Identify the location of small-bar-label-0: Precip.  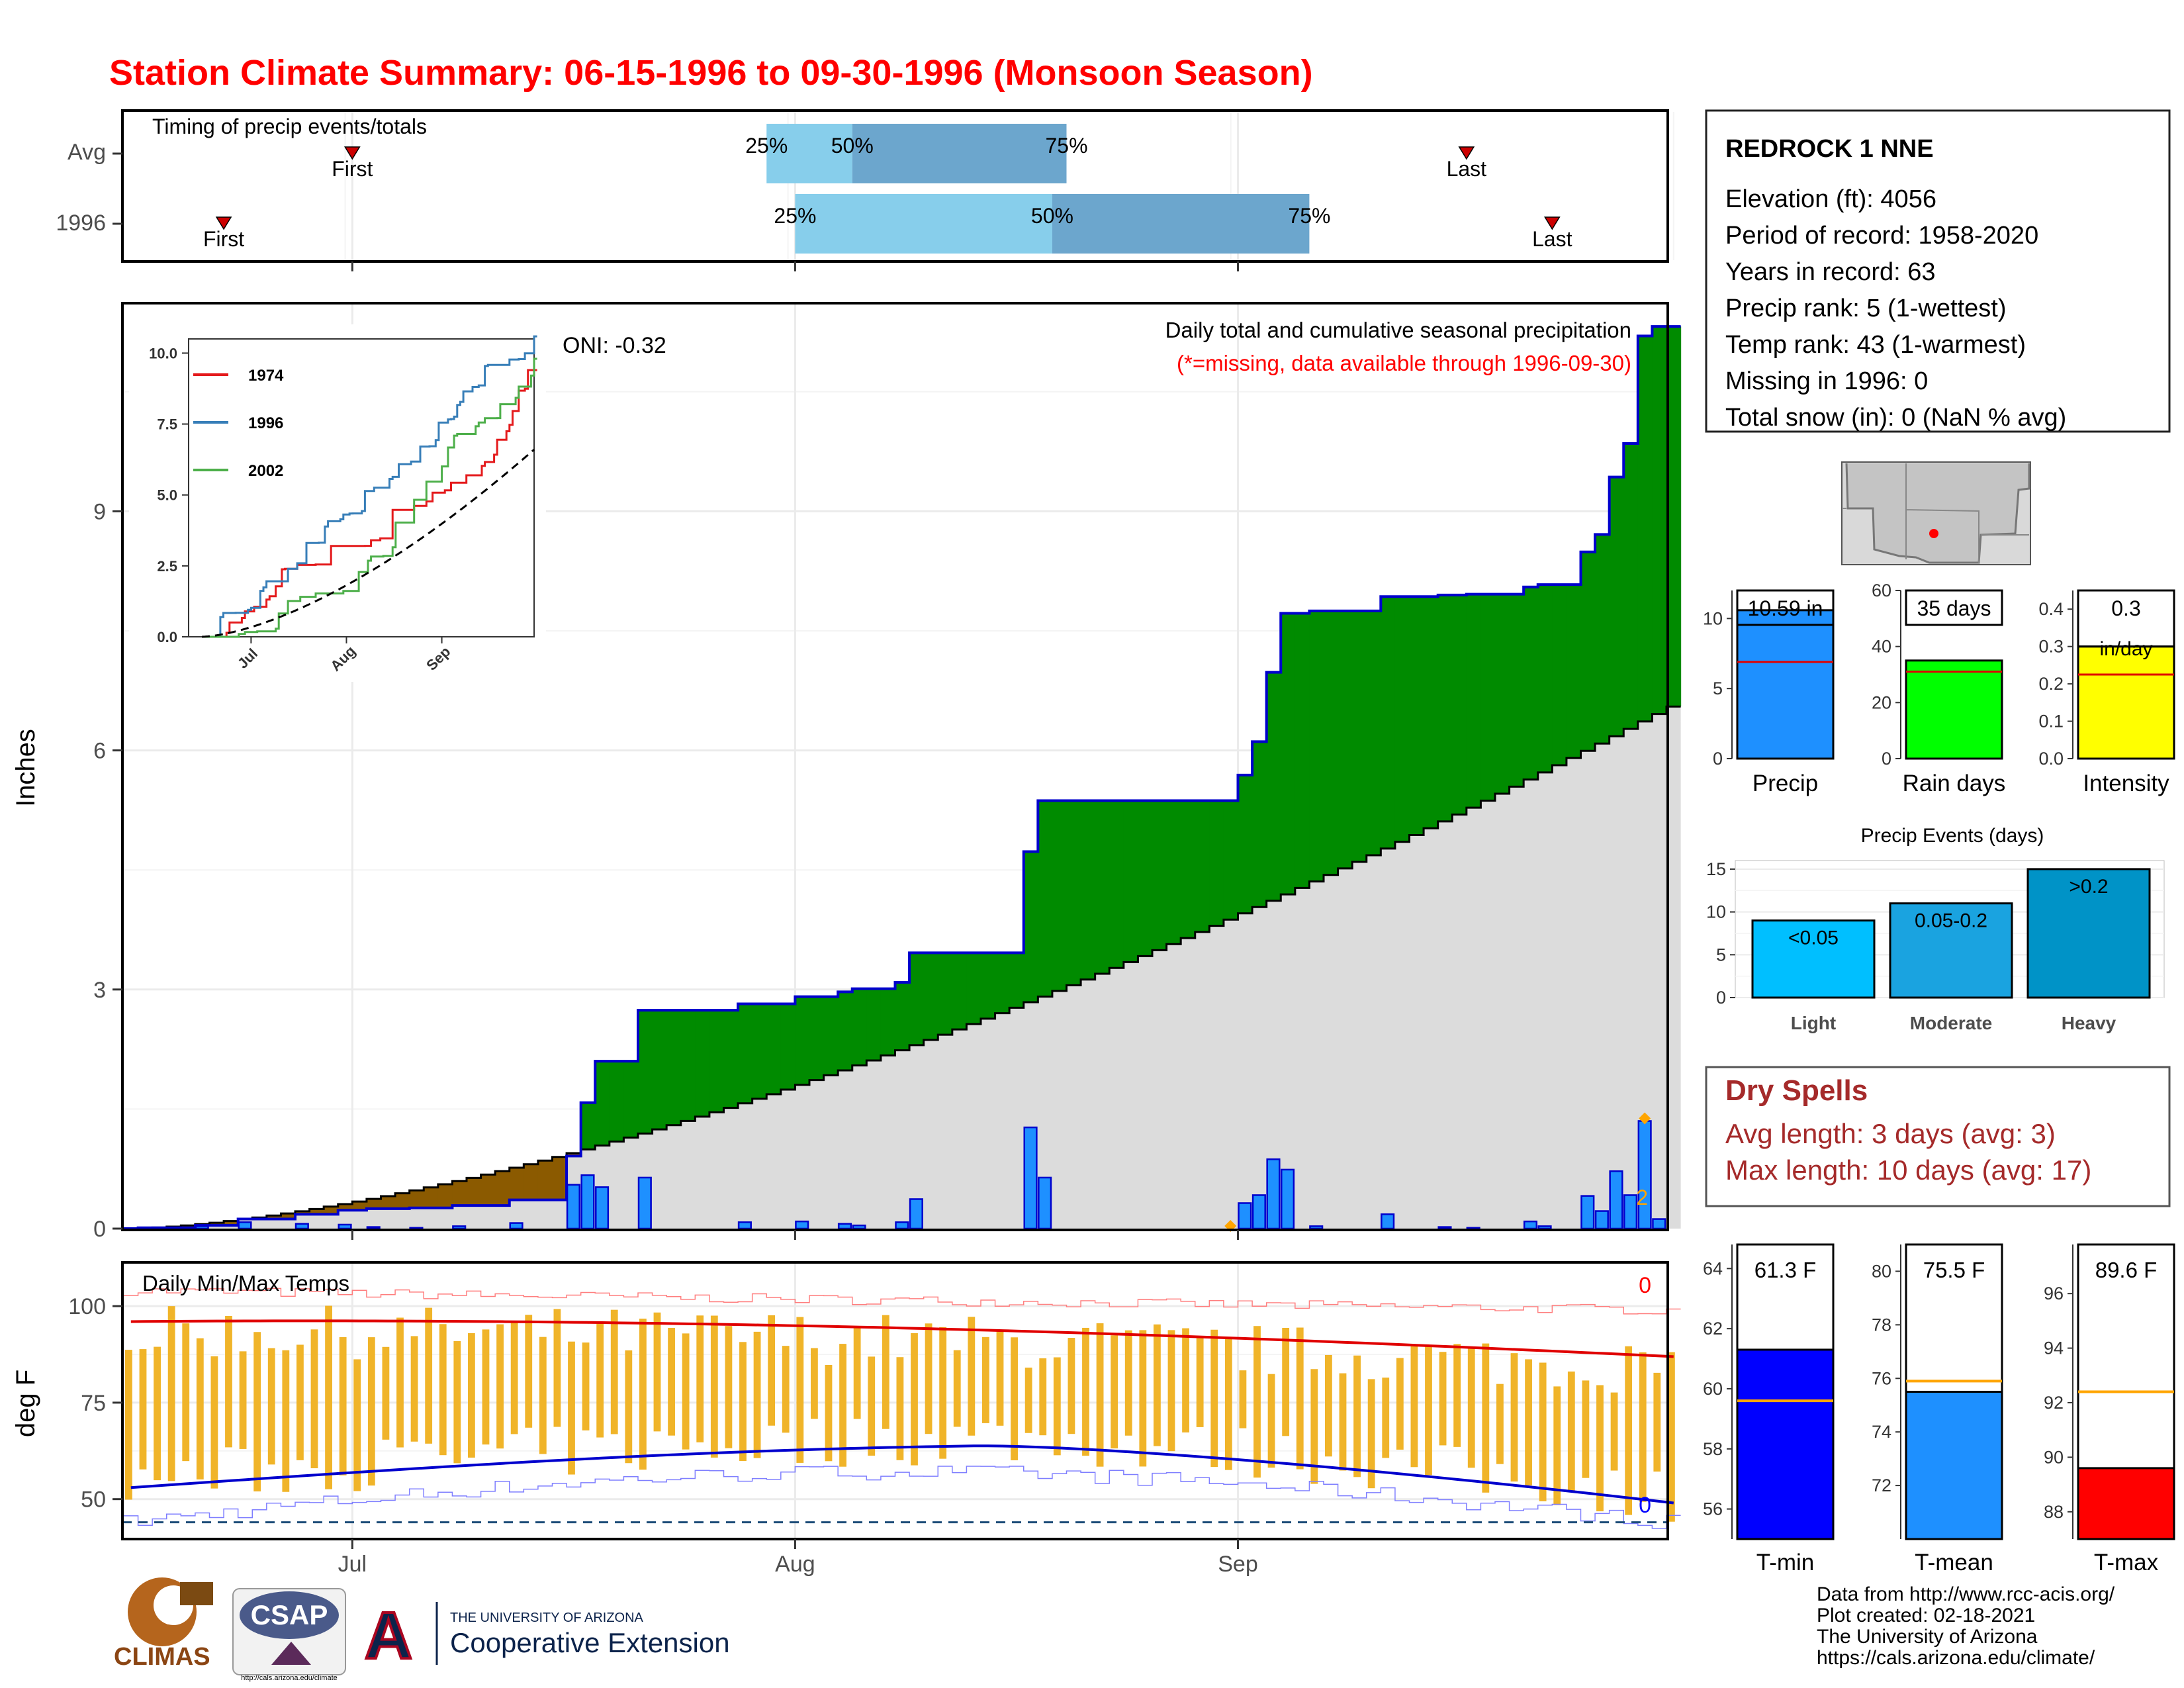
(1785, 783).